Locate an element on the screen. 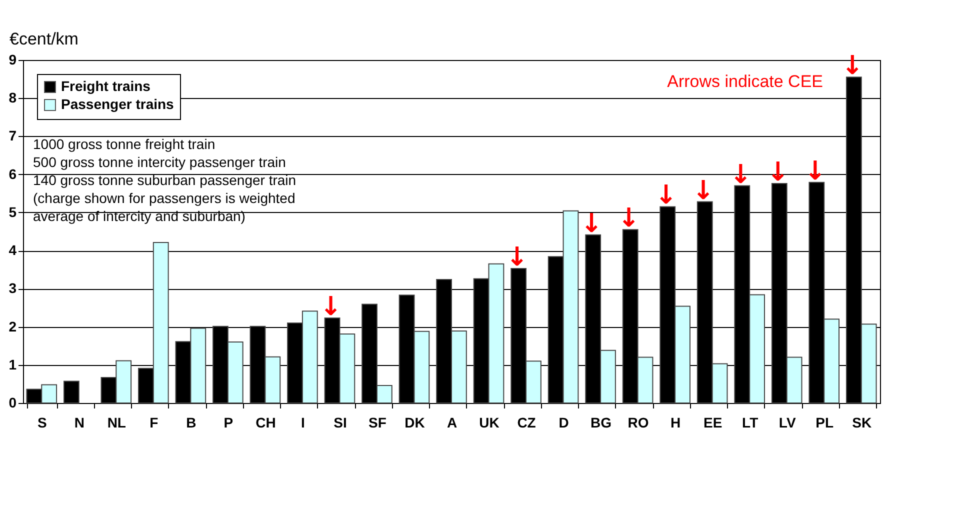 This screenshot has width=976, height=508. x-tick-label: LV is located at coordinates (787, 422).